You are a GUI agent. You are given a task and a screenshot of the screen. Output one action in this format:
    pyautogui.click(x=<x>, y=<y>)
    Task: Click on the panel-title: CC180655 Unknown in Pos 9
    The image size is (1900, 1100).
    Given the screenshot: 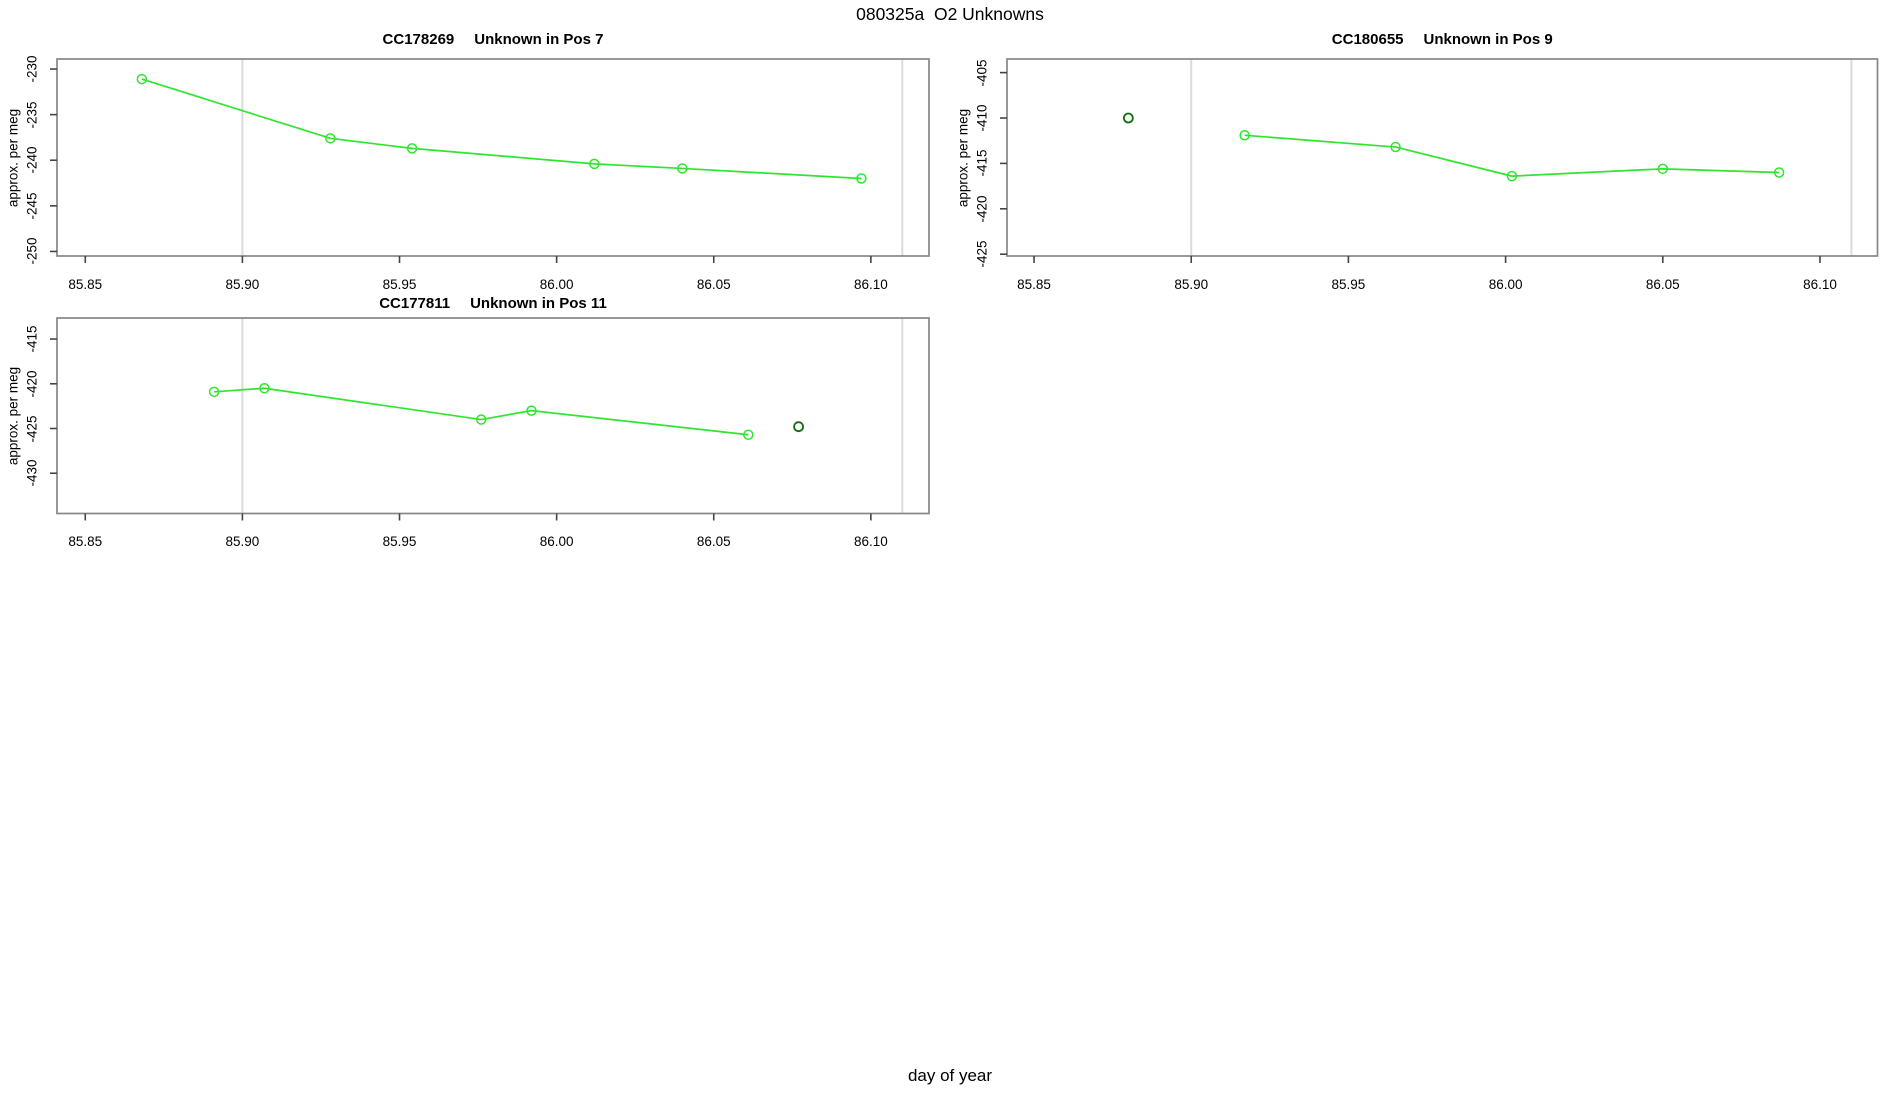 What is the action you would take?
    pyautogui.click(x=1442, y=39)
    